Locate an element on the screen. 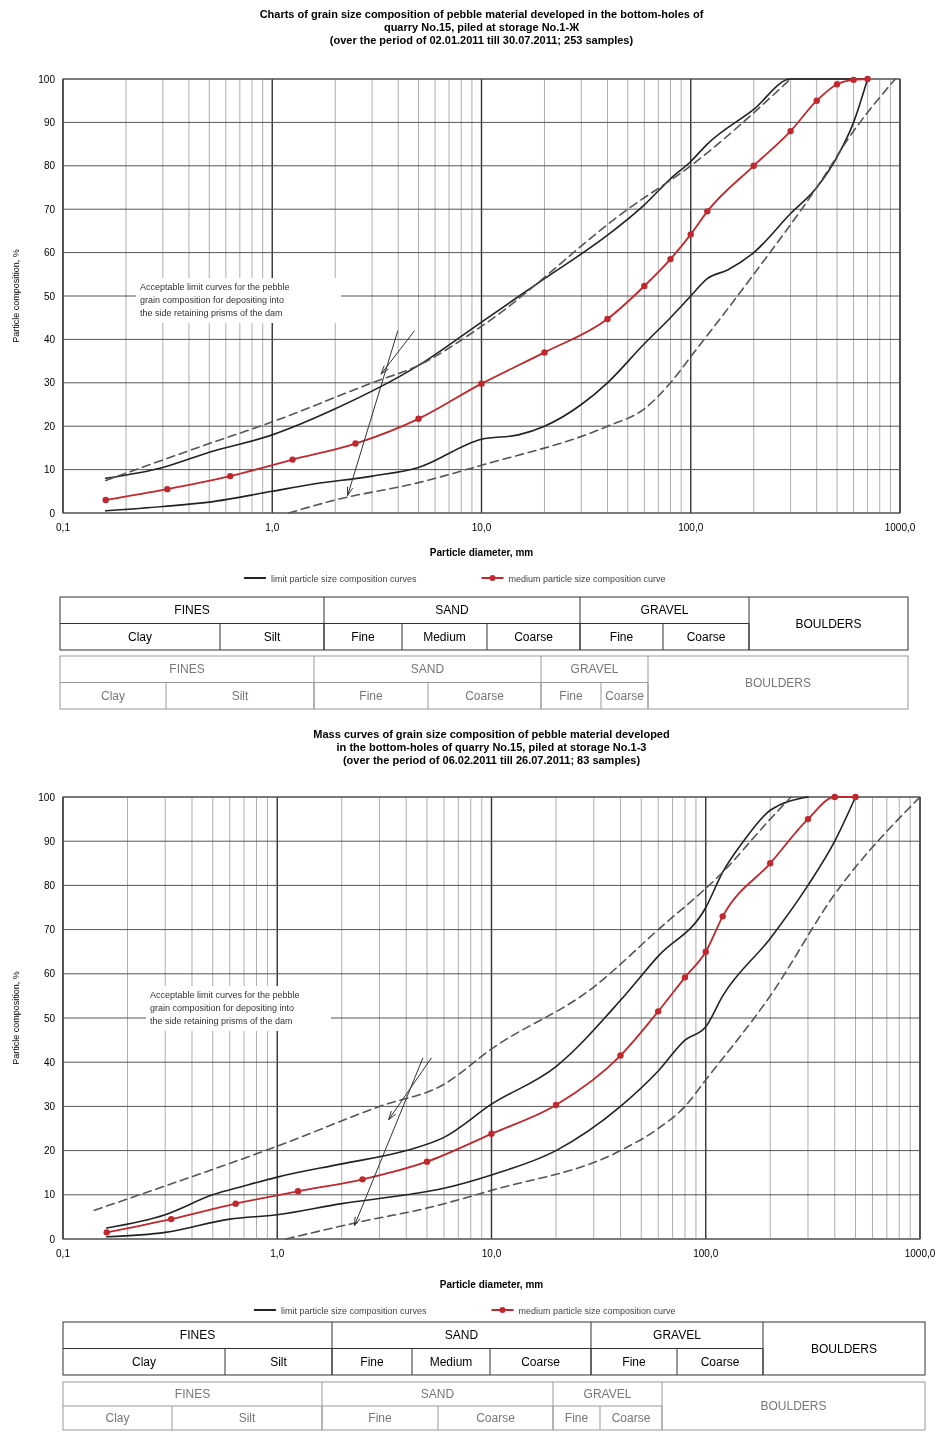 The width and height of the screenshot is (946, 1432). chart-title: Mass curves of grain size composition of pebble material developed in the bottom-holes of quarry No.15, piled at storage No.1-3 is located at coordinates (491, 740).